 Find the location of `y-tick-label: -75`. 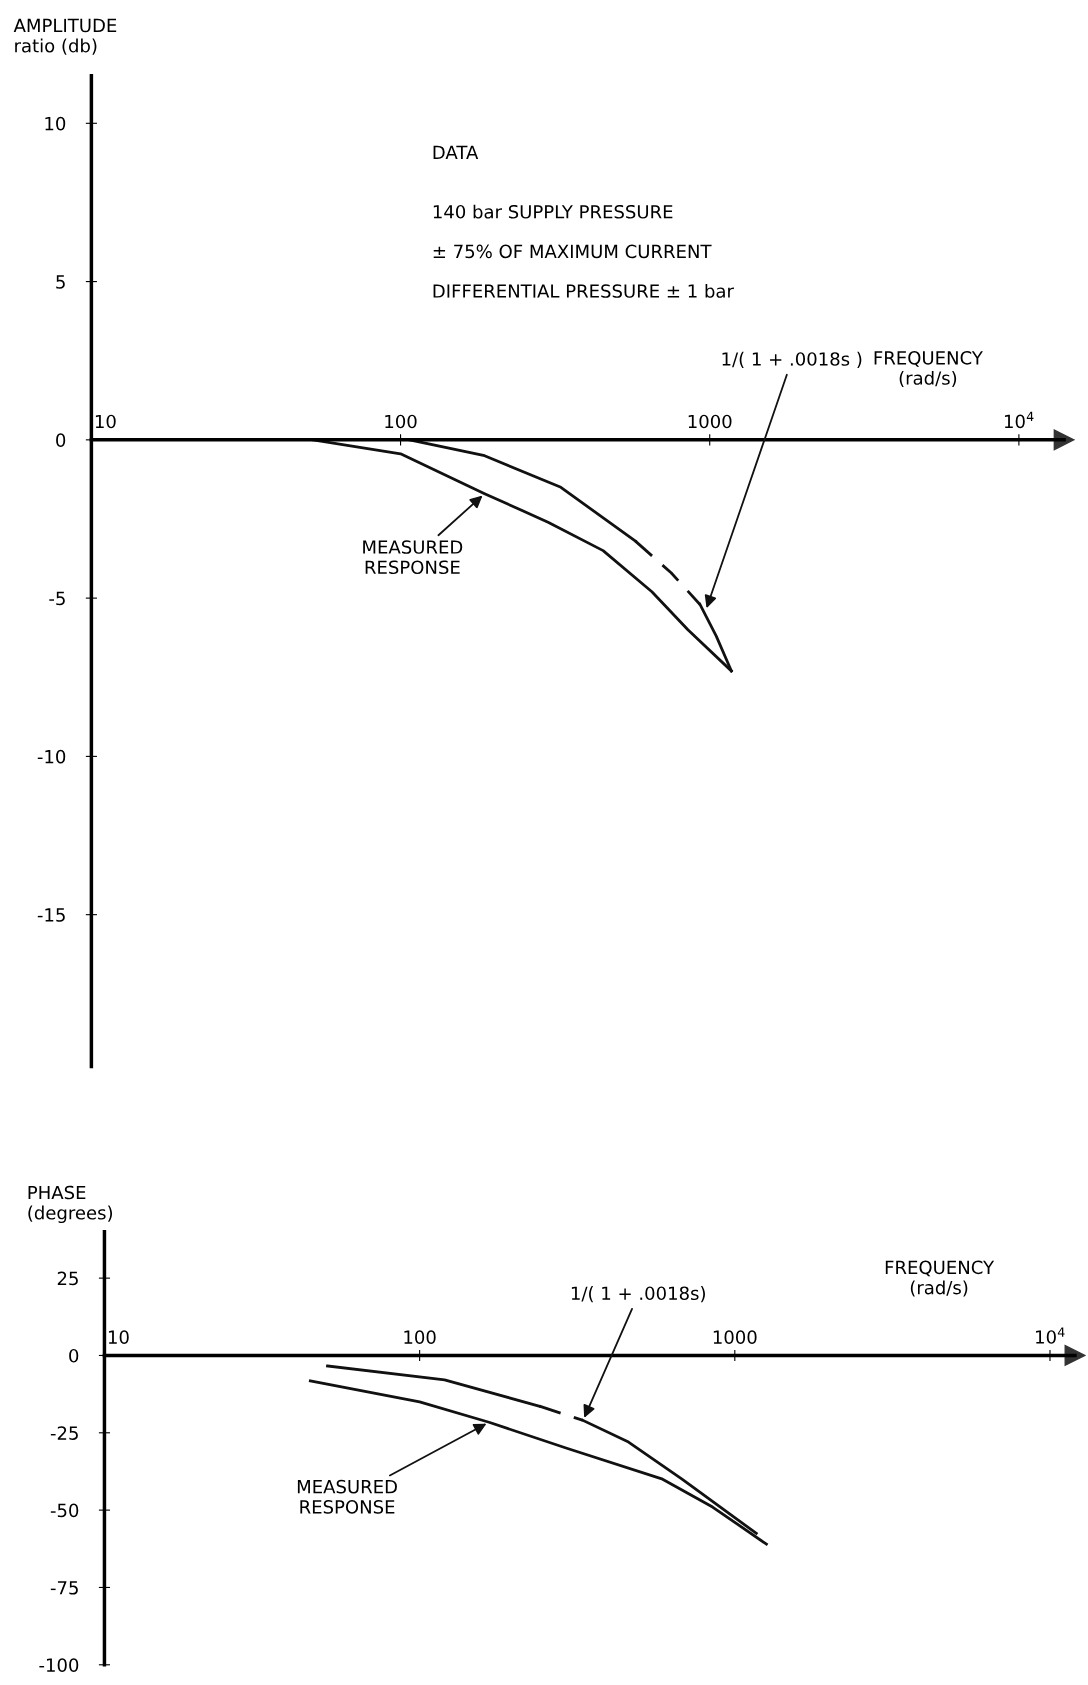

y-tick-label: -75 is located at coordinates (64, 1588).